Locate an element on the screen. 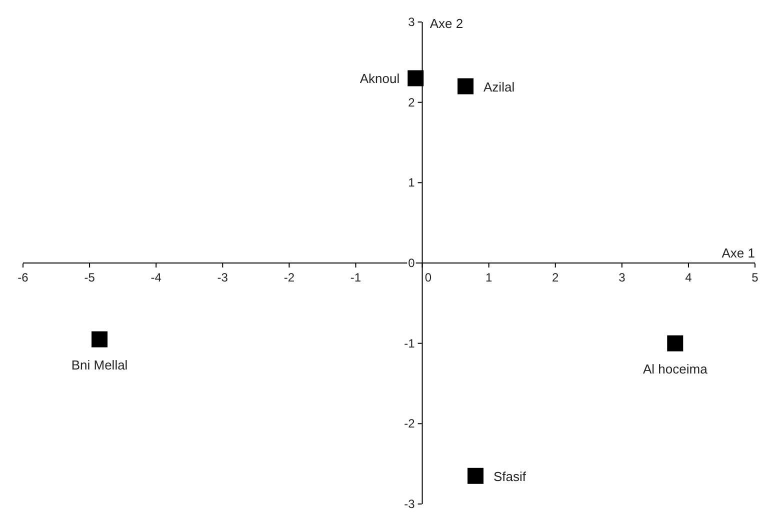 The width and height of the screenshot is (777, 525). x-tick-label: 4 is located at coordinates (688, 277).